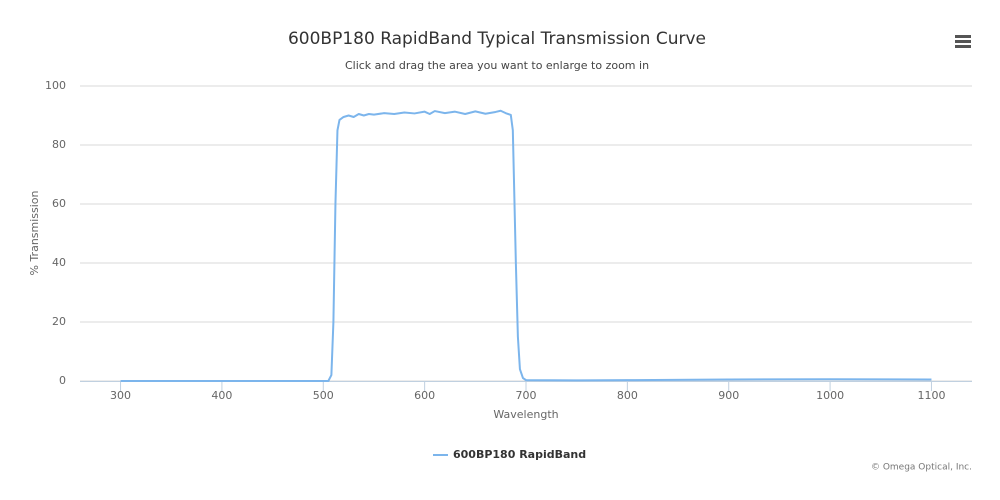  What do you see at coordinates (728, 395) in the screenshot?
I see `x-tick-label: 900` at bounding box center [728, 395].